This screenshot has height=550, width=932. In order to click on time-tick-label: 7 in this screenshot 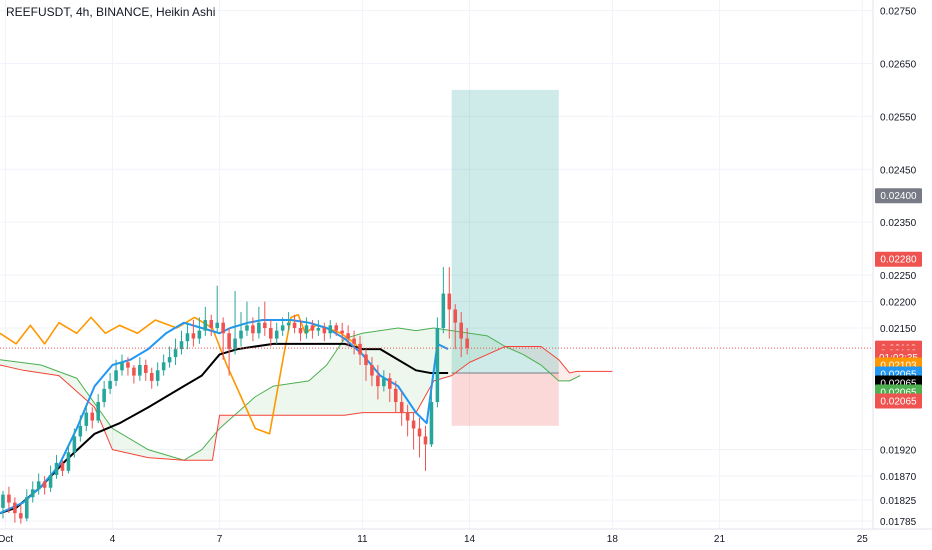, I will do `click(220, 539)`.